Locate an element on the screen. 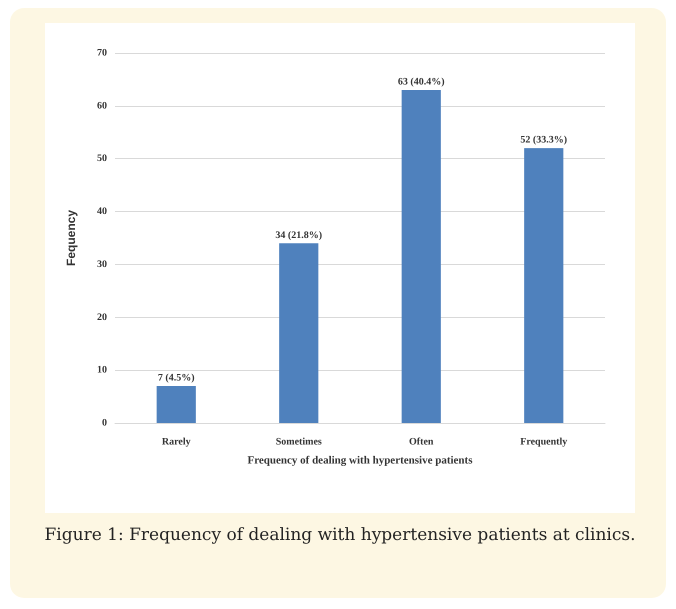  y-tick-label: 10 is located at coordinates (102, 370).